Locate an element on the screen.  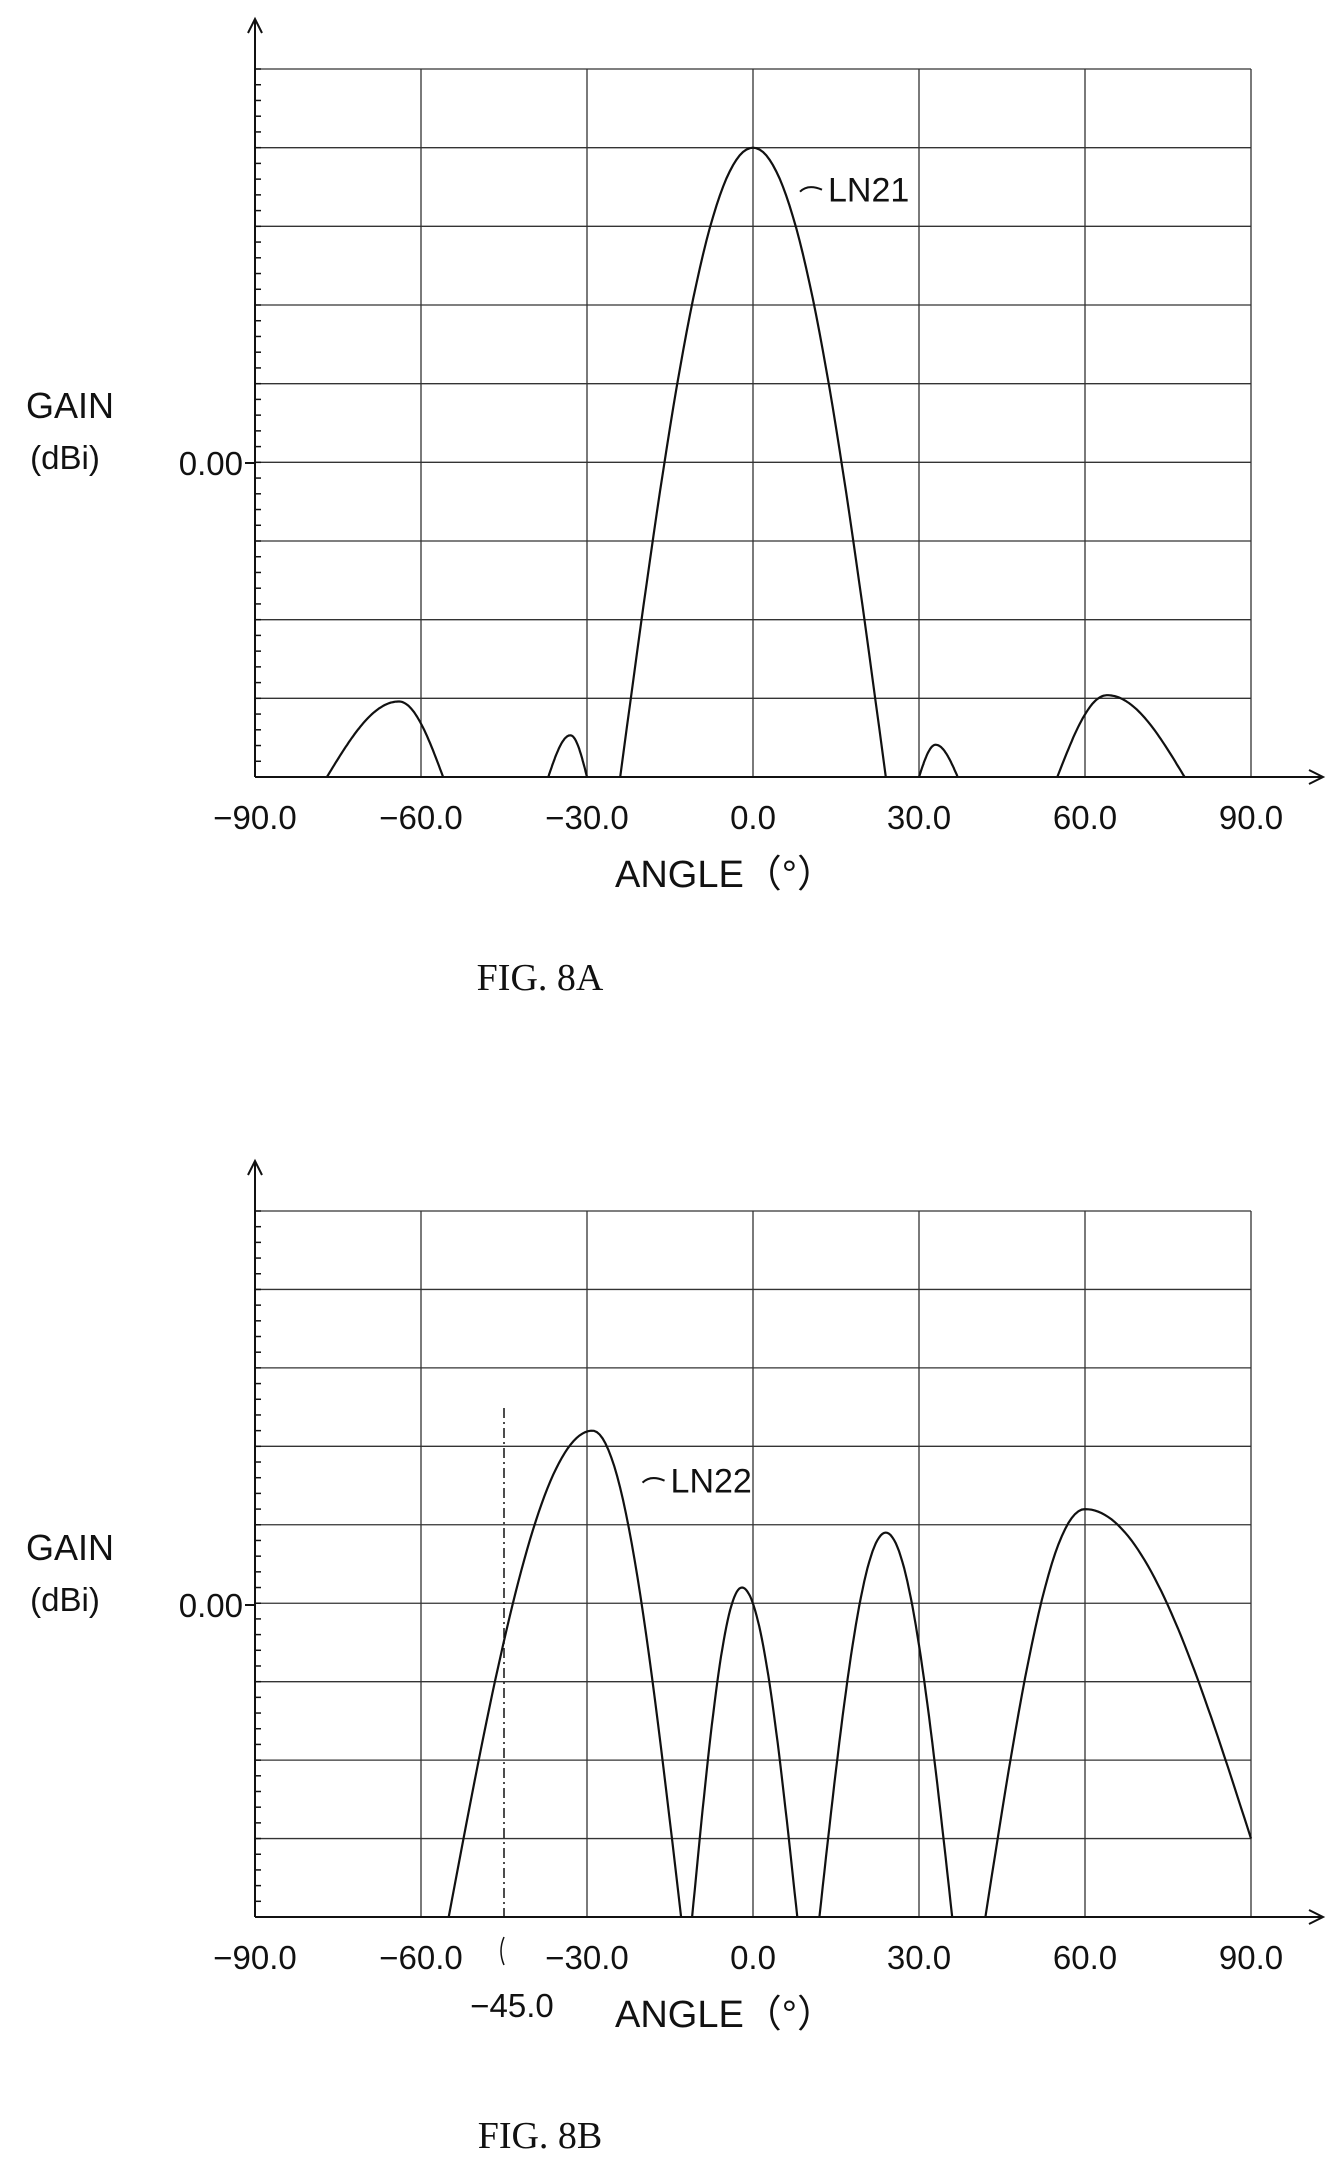
annotation-leader is located at coordinates (502, 1951).